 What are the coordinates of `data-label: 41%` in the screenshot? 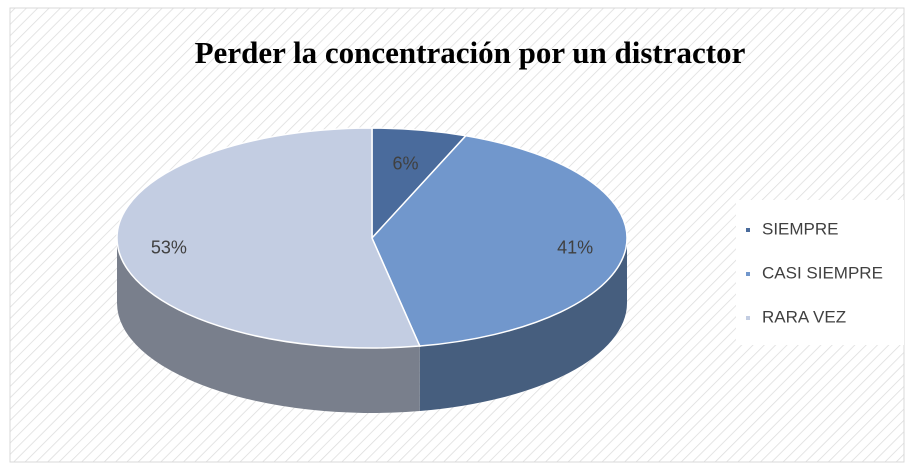 It's located at (575, 247).